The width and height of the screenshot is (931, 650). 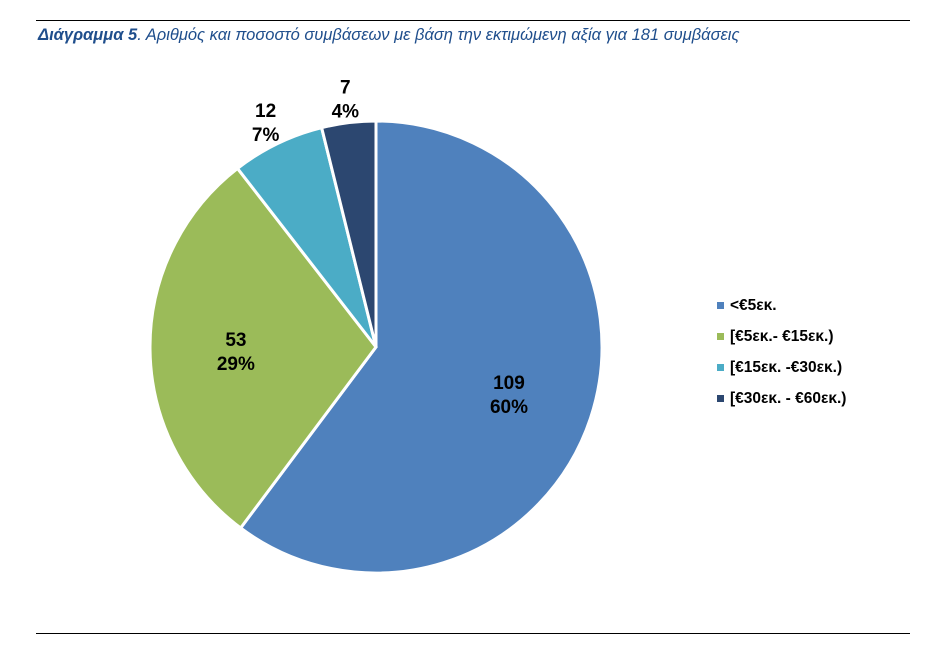 I want to click on slice-value-label: 12, so click(x=265, y=111).